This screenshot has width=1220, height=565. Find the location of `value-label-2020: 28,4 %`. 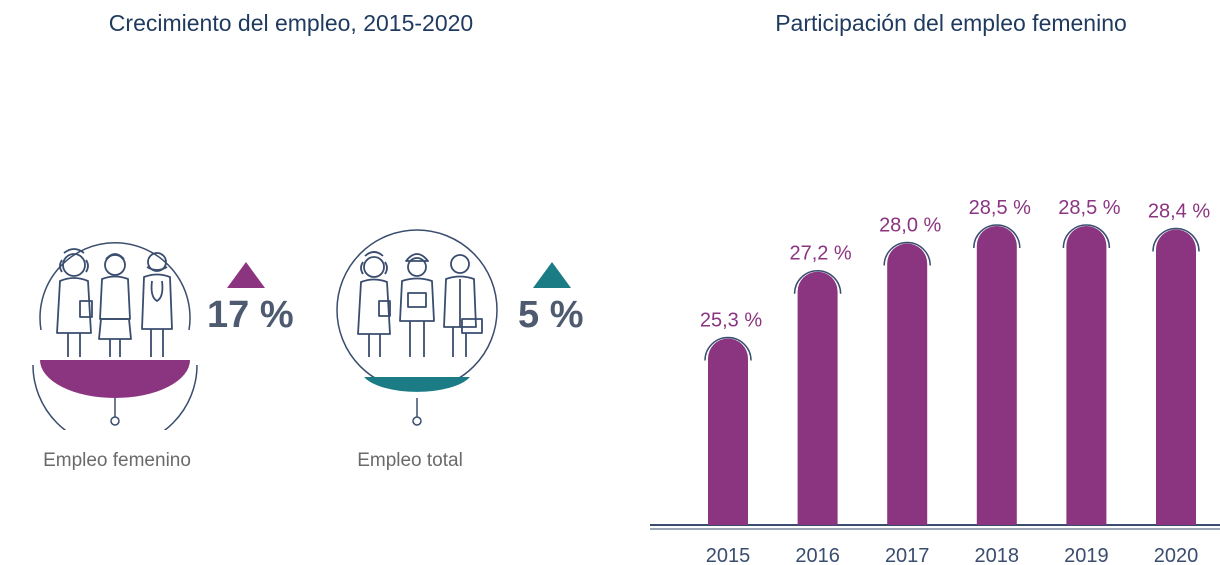

value-label-2020: 28,4 % is located at coordinates (1179, 211).